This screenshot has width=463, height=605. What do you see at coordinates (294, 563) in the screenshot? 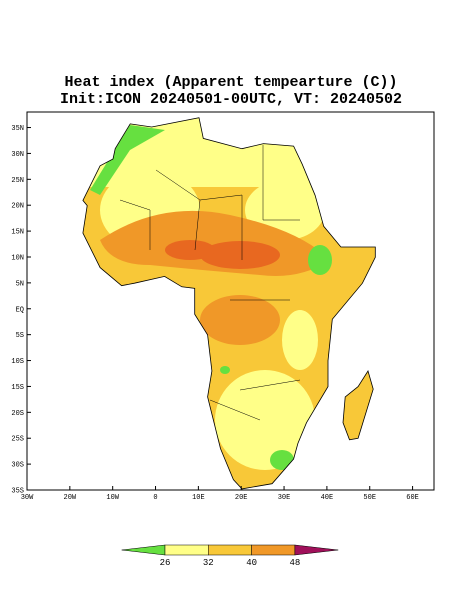
I see `colorbar-label: 48` at bounding box center [294, 563].